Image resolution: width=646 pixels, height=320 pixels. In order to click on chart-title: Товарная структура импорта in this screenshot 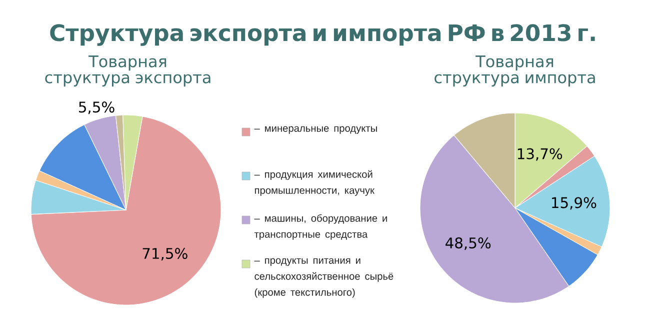, I will do `click(514, 70)`.